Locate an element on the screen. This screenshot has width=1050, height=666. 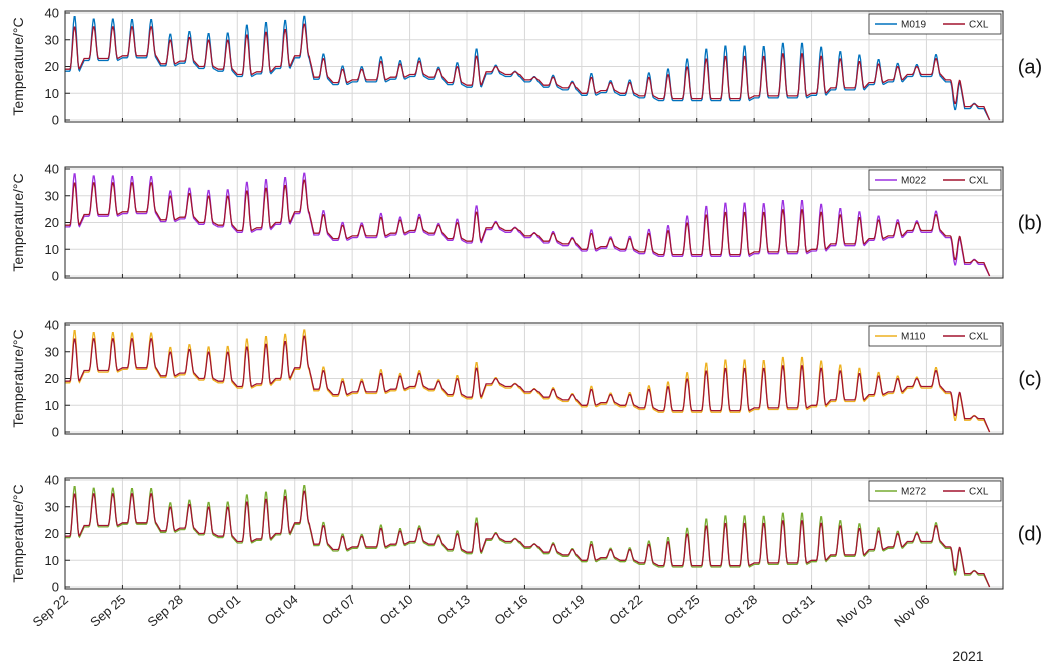
x-tick-label: Oct 04 is located at coordinates (281, 610).